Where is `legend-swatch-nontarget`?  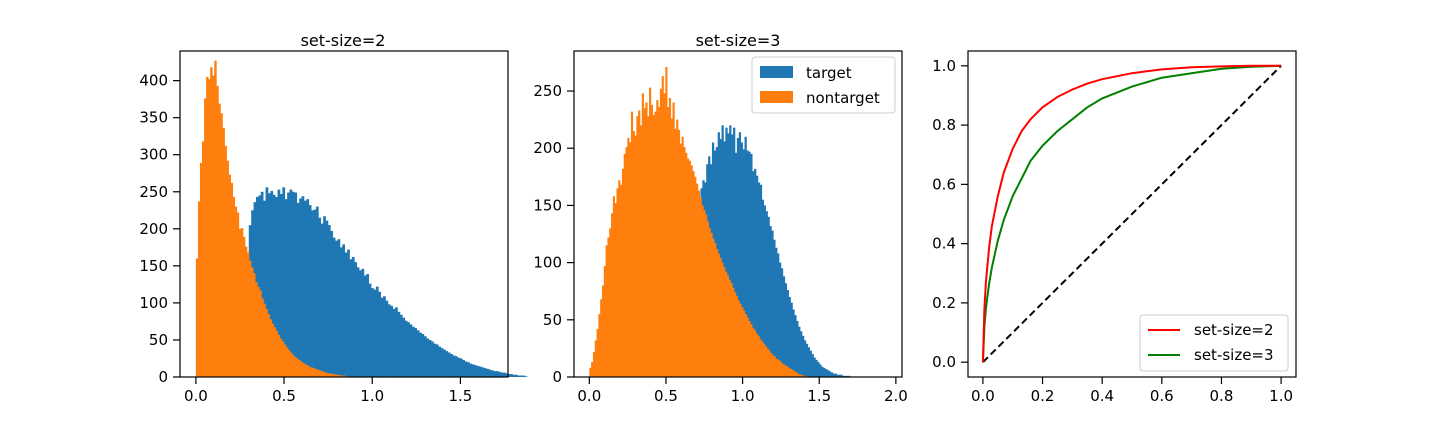
legend-swatch-nontarget is located at coordinates (776, 97).